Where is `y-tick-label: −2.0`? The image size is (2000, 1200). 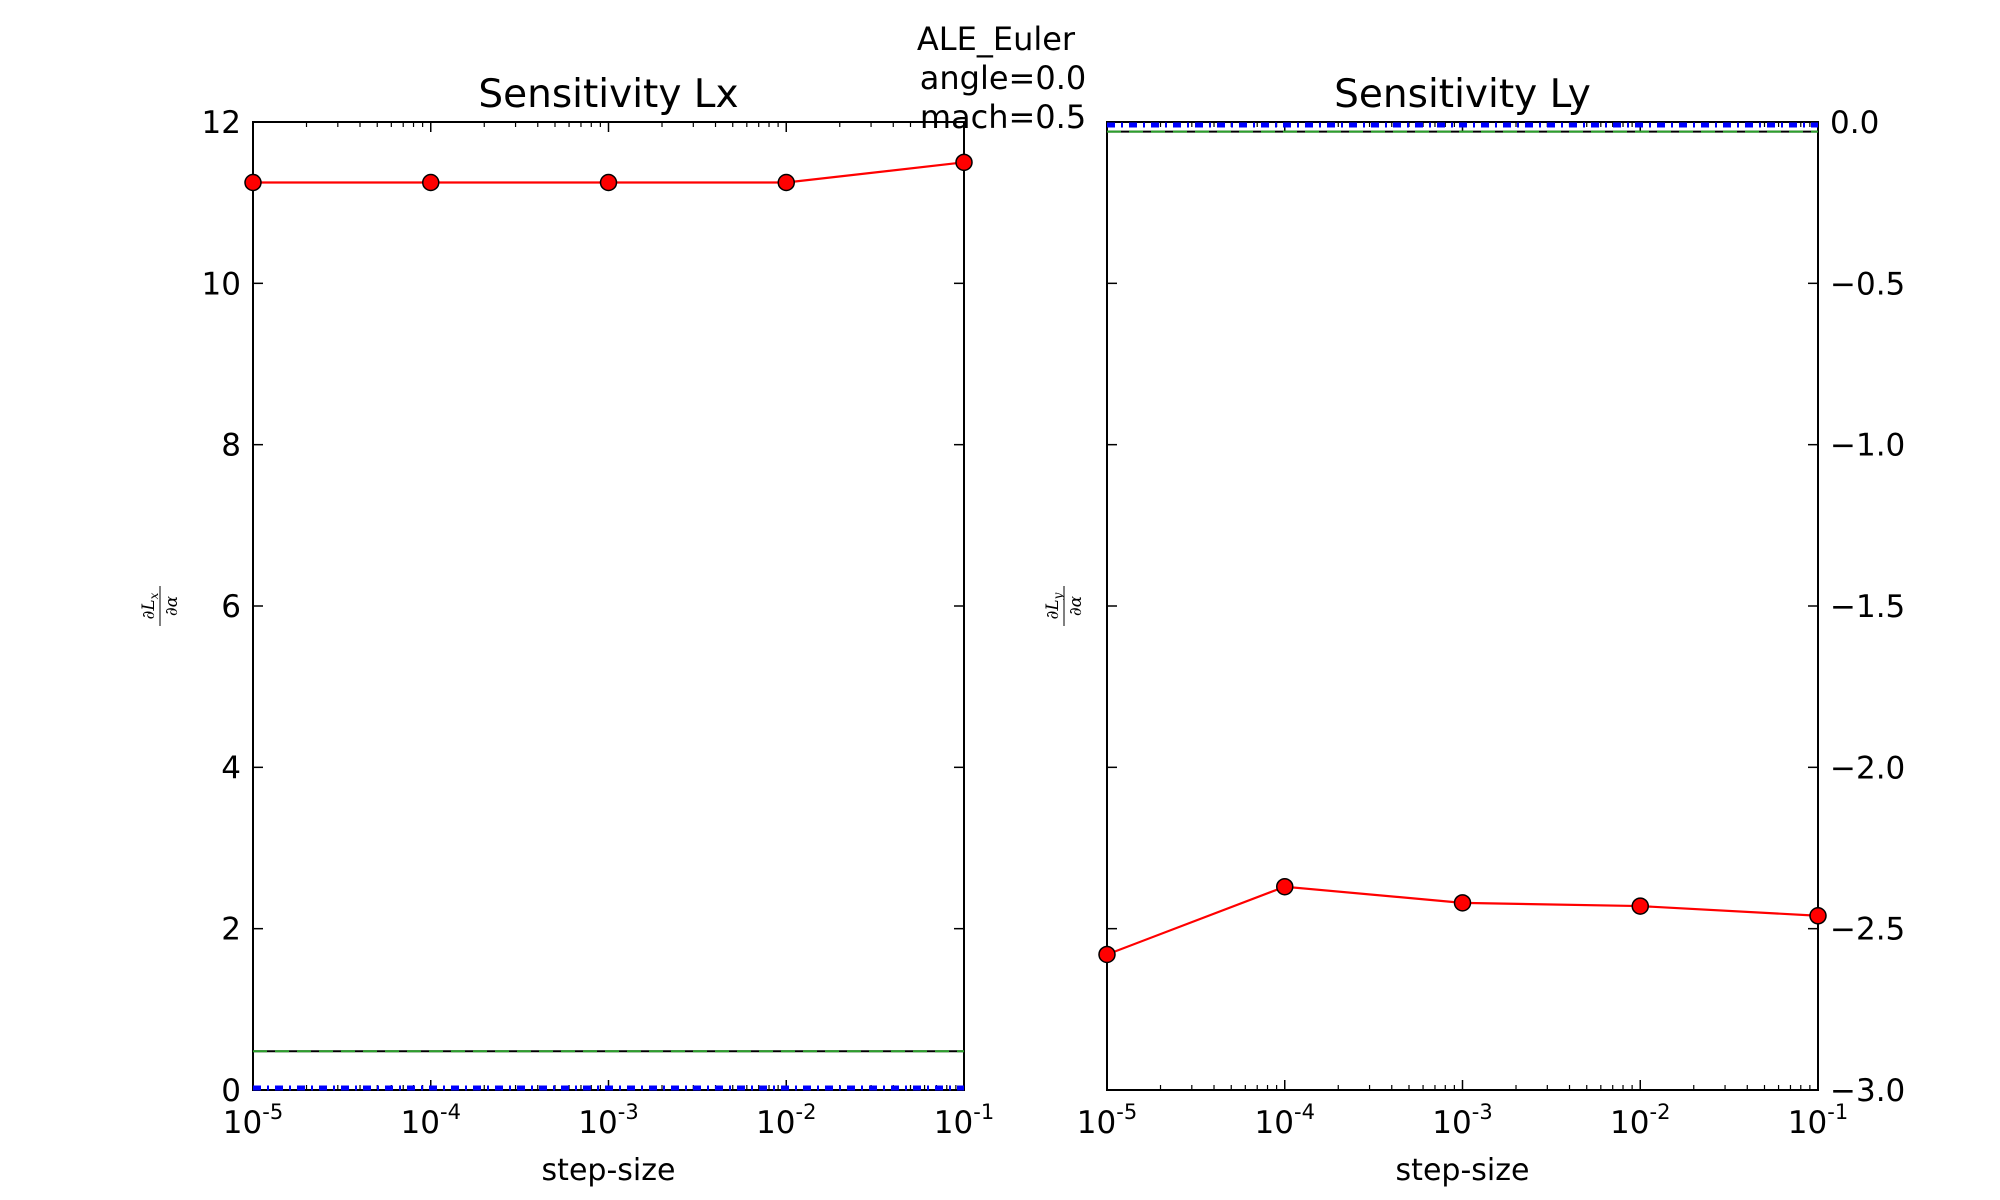 y-tick-label: −2.0 is located at coordinates (1867, 768).